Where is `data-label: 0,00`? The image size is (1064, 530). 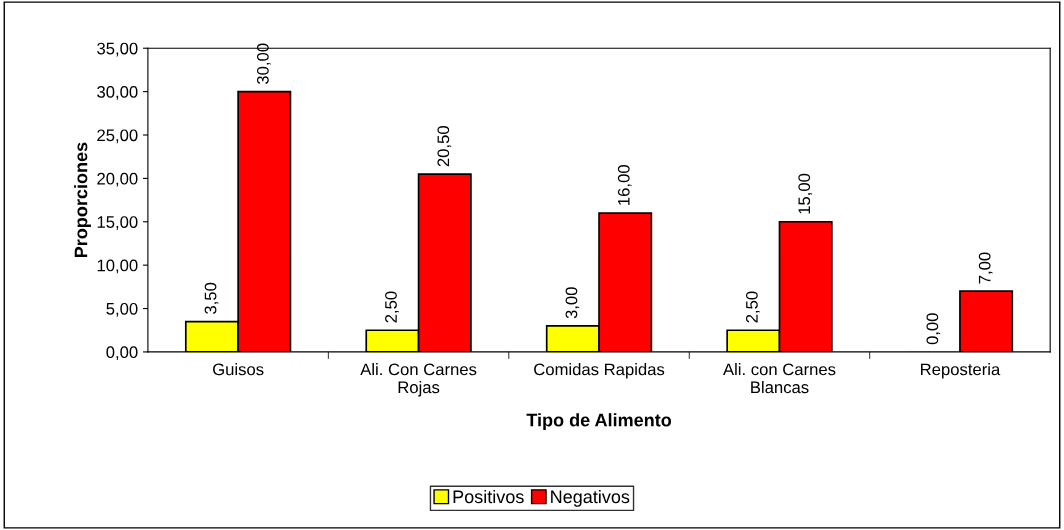
data-label: 0,00 is located at coordinates (933, 329).